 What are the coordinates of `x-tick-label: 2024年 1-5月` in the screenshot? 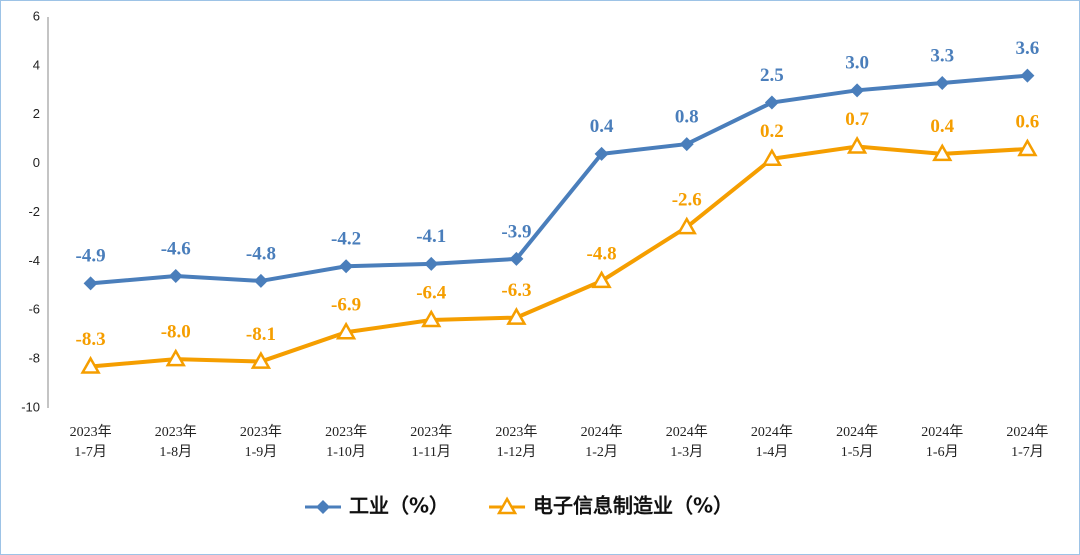 It's located at (857, 442).